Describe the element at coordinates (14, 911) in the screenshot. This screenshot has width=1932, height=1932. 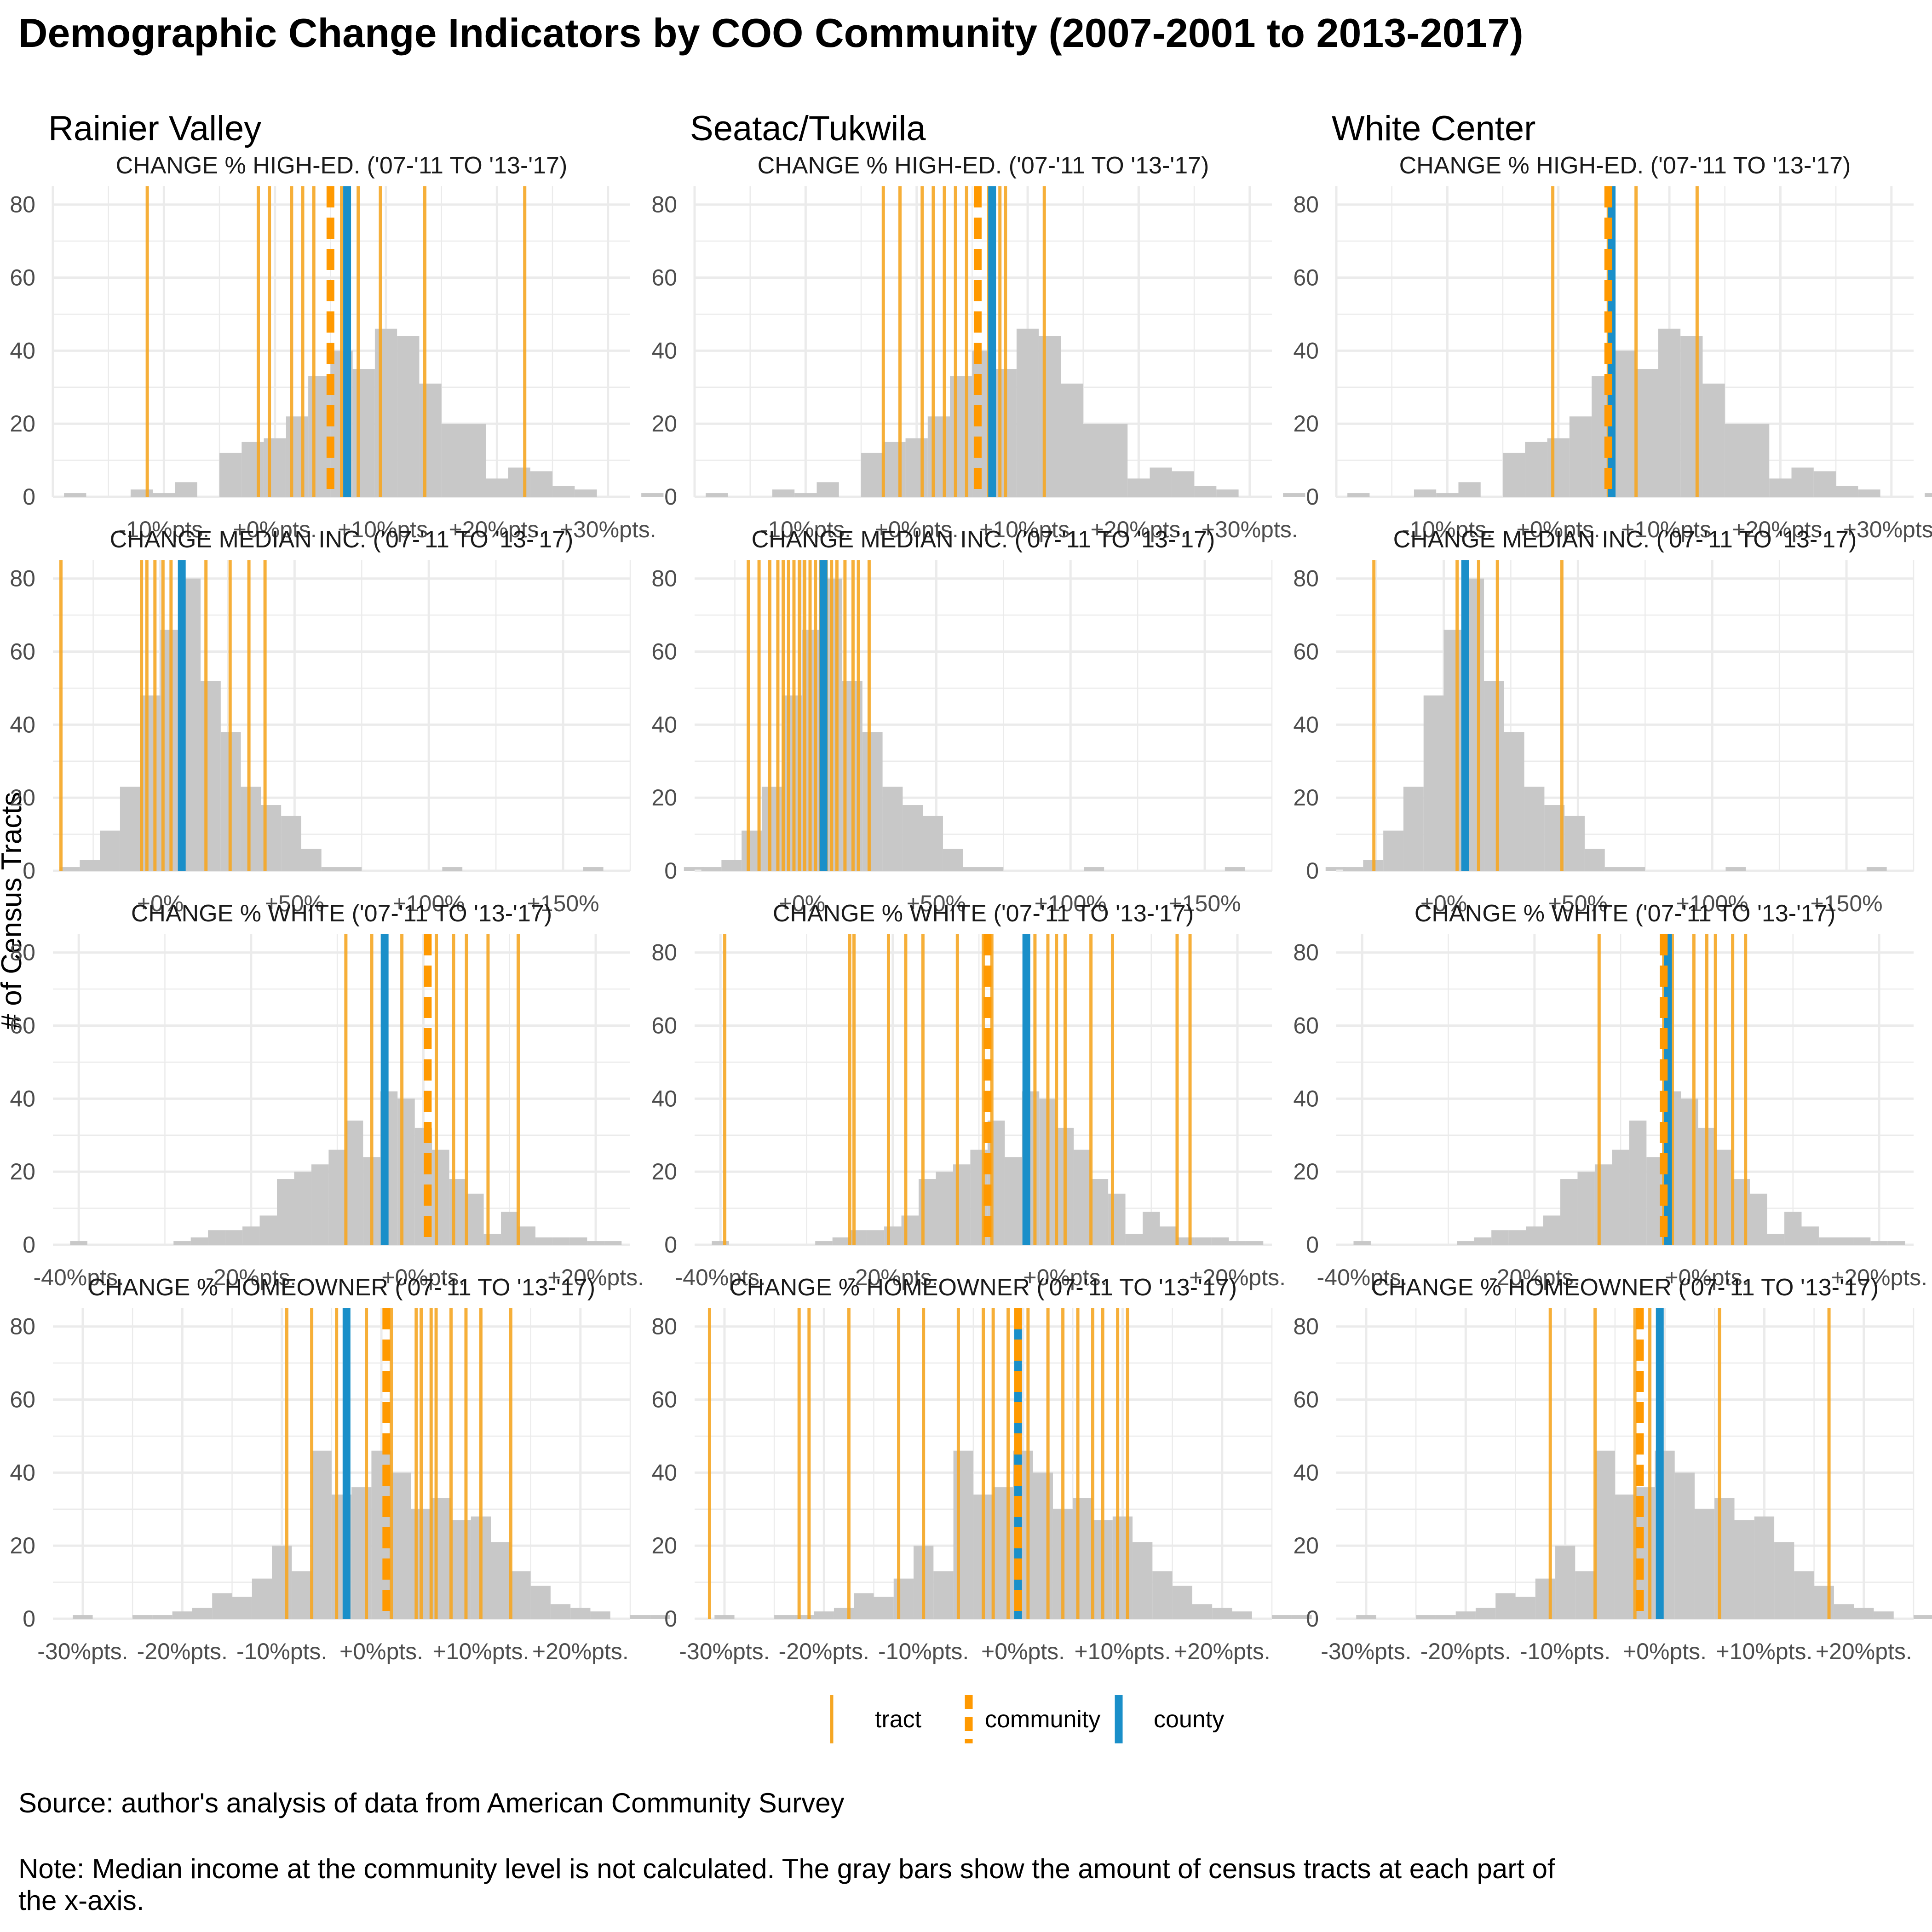
I see `y-axis-label: # of Census Tracts` at that location.